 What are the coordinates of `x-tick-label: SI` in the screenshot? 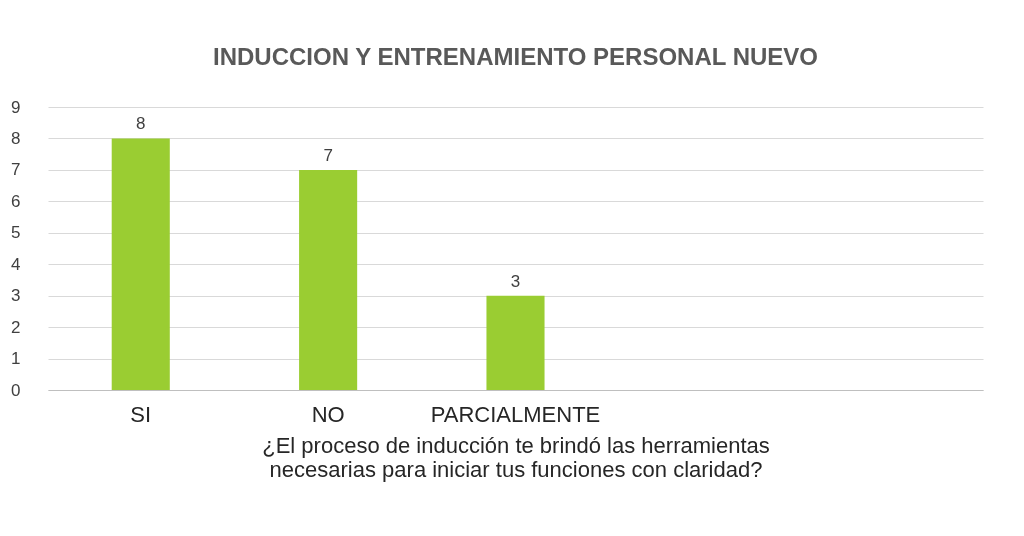 It's located at (141, 414).